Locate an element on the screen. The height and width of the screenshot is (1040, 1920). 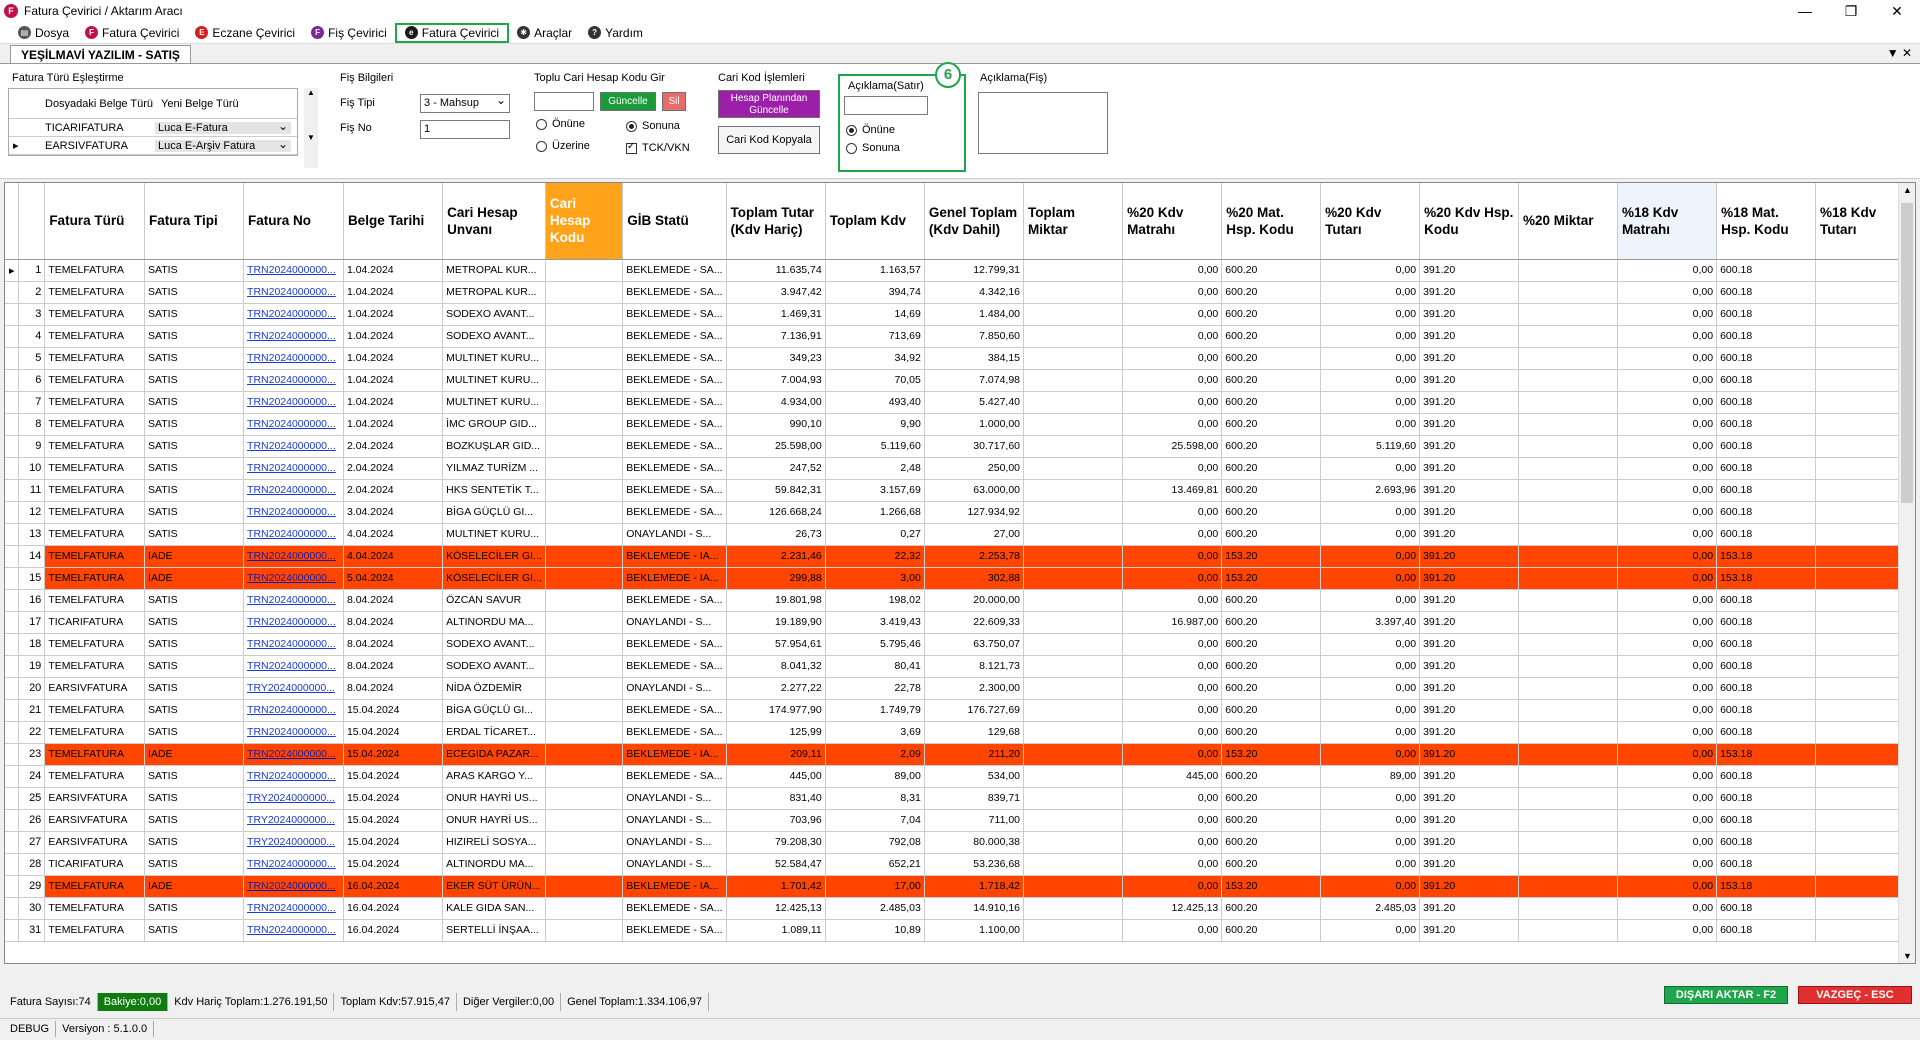
maximize-icon: ❐ is located at coordinates (1851, 11).